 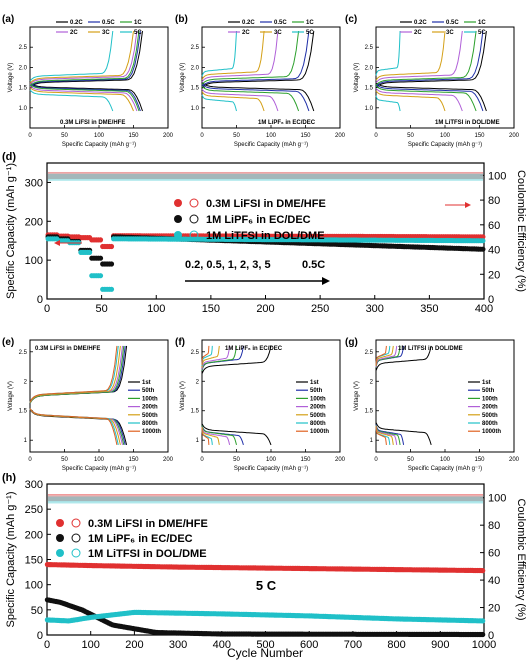 I want to click on y2-tick-label: 60, so click(x=494, y=554).